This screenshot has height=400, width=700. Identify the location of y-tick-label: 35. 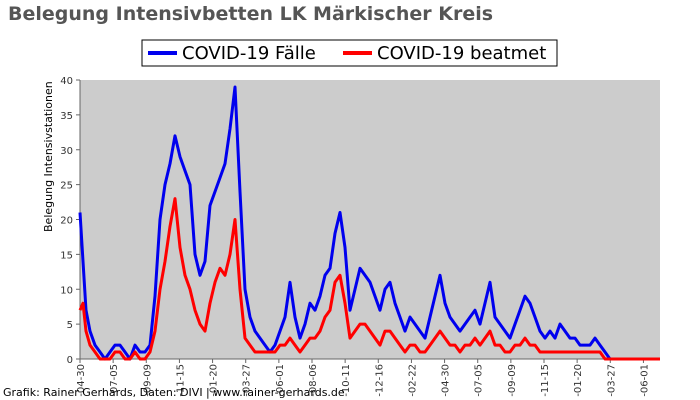
(66, 116).